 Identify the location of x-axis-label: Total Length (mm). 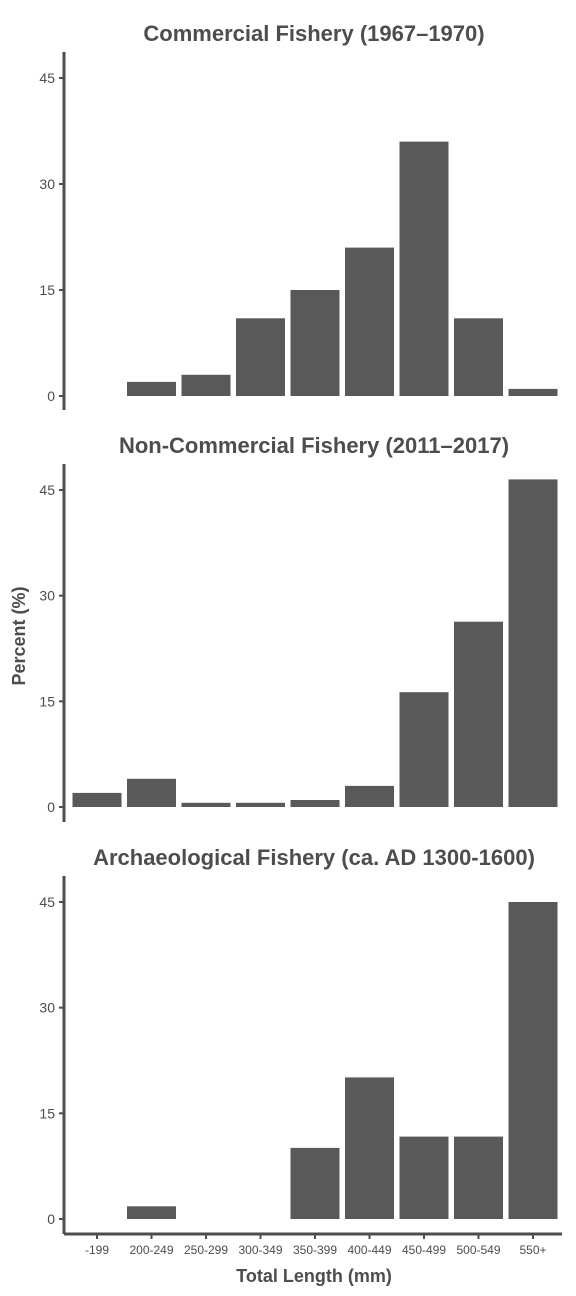
(314, 1276).